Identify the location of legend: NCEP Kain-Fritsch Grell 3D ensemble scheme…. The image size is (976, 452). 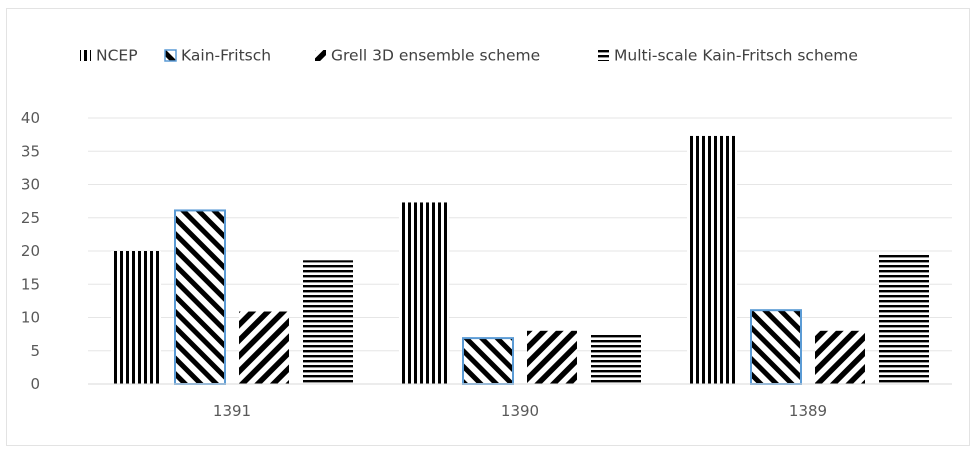
(469, 56).